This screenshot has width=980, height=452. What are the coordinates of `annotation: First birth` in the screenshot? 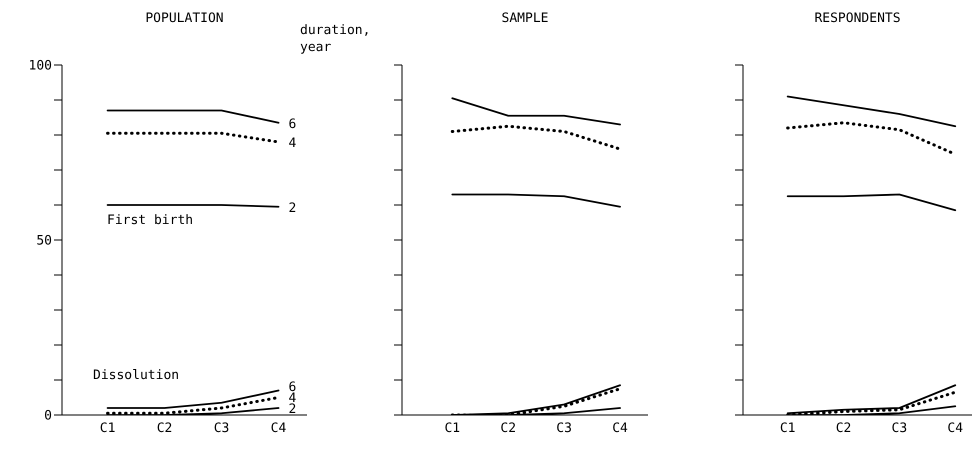 It's located at (150, 220).